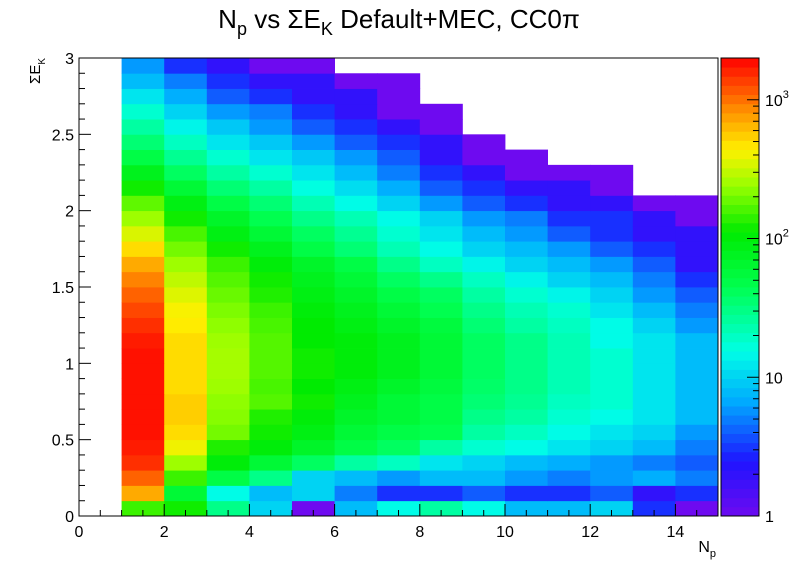 The height and width of the screenshot is (574, 798). Describe the element at coordinates (249, 532) in the screenshot. I see `x-tick-label: 4` at that location.